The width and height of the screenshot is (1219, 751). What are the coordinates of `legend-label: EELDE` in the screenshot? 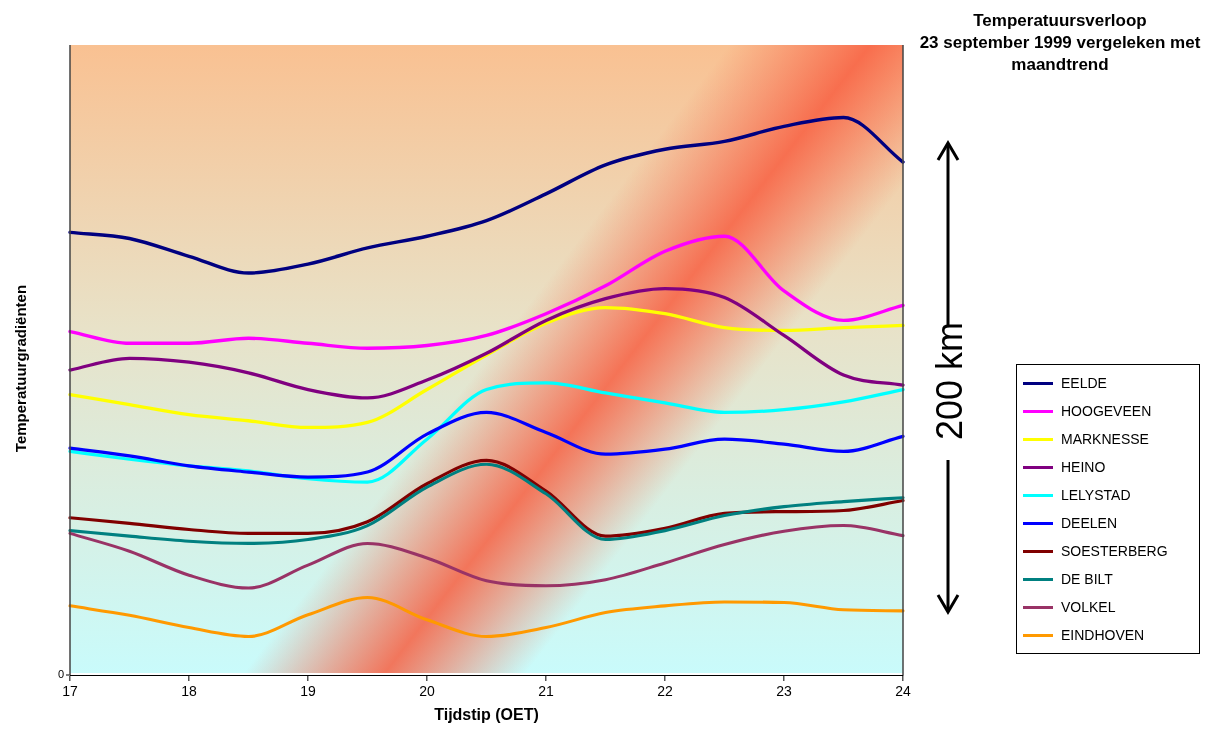 It's located at (1084, 383).